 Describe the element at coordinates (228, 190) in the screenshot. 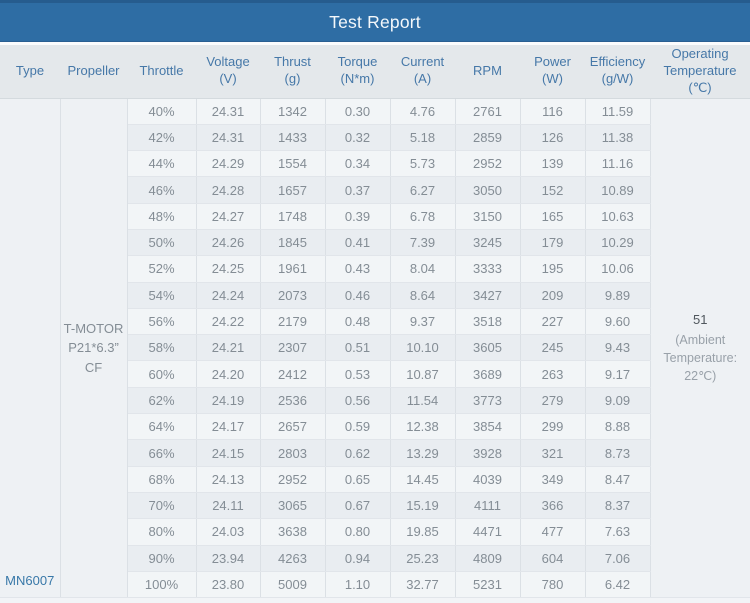

I see `voltage-cell: 24.28` at that location.